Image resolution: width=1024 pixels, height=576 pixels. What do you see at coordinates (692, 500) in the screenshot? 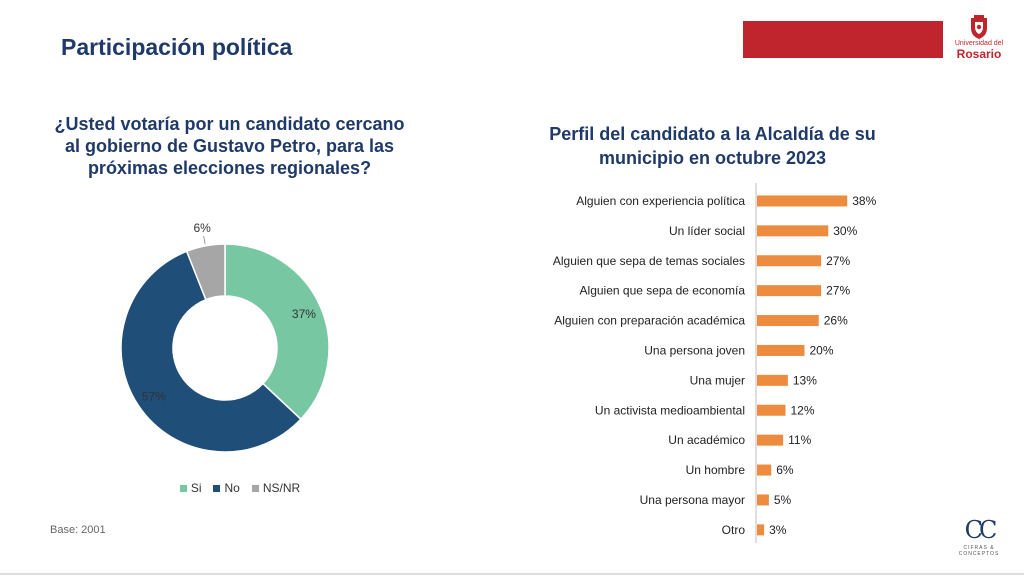
I see `bar-category-label: Una persona mayor` at bounding box center [692, 500].